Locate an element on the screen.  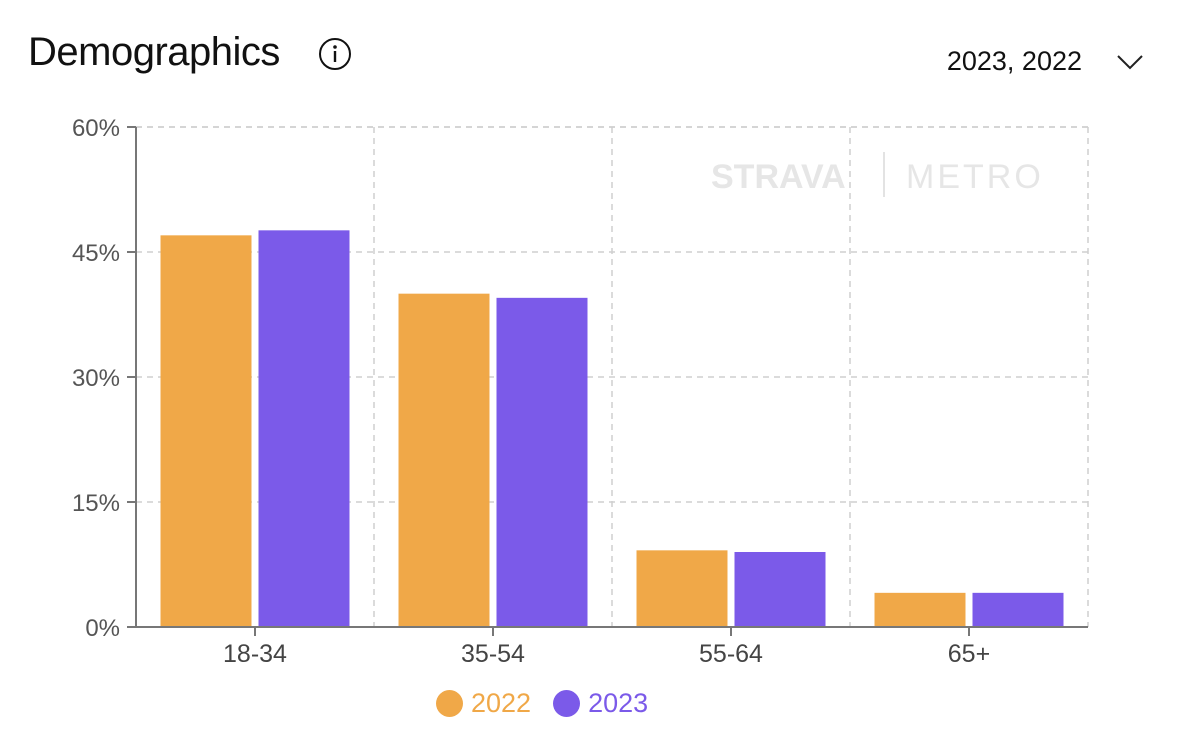
x-tick-label: 65+ is located at coordinates (969, 654).